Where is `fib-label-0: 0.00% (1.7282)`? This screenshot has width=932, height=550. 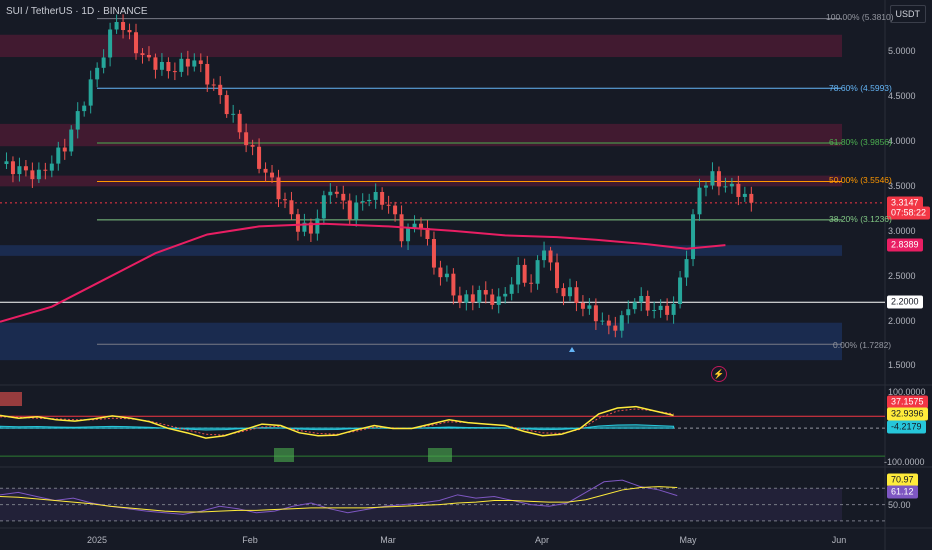
fib-label-0: 0.00% (1.7282) is located at coordinates (862, 345).